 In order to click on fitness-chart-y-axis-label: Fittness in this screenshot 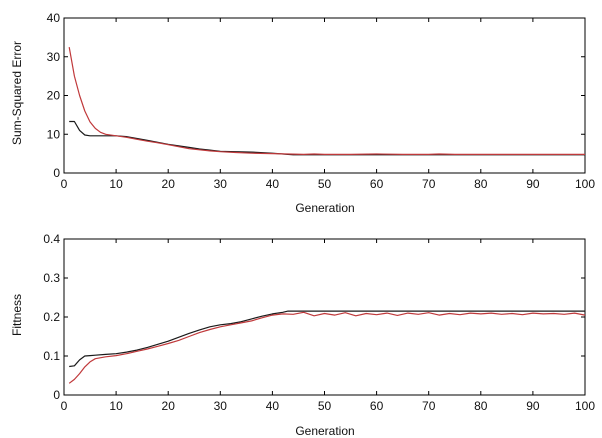, I will do `click(17, 315)`.